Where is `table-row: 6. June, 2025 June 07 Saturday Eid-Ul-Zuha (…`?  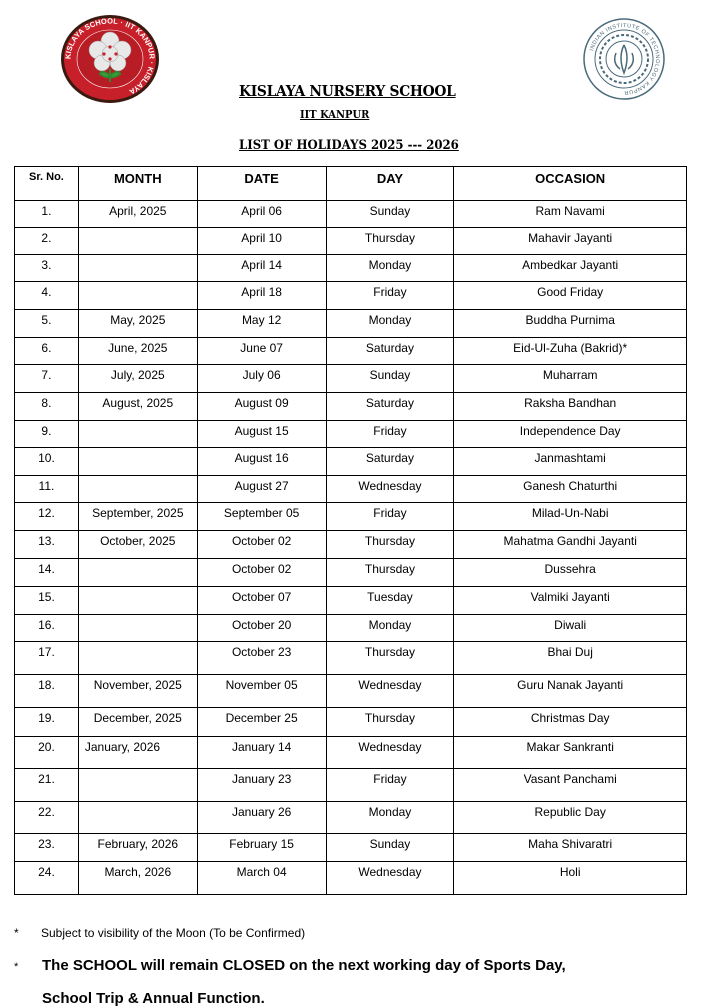 table-row: 6. June, 2025 June 07 Saturday Eid-Ul-Zuha (… is located at coordinates (350, 351).